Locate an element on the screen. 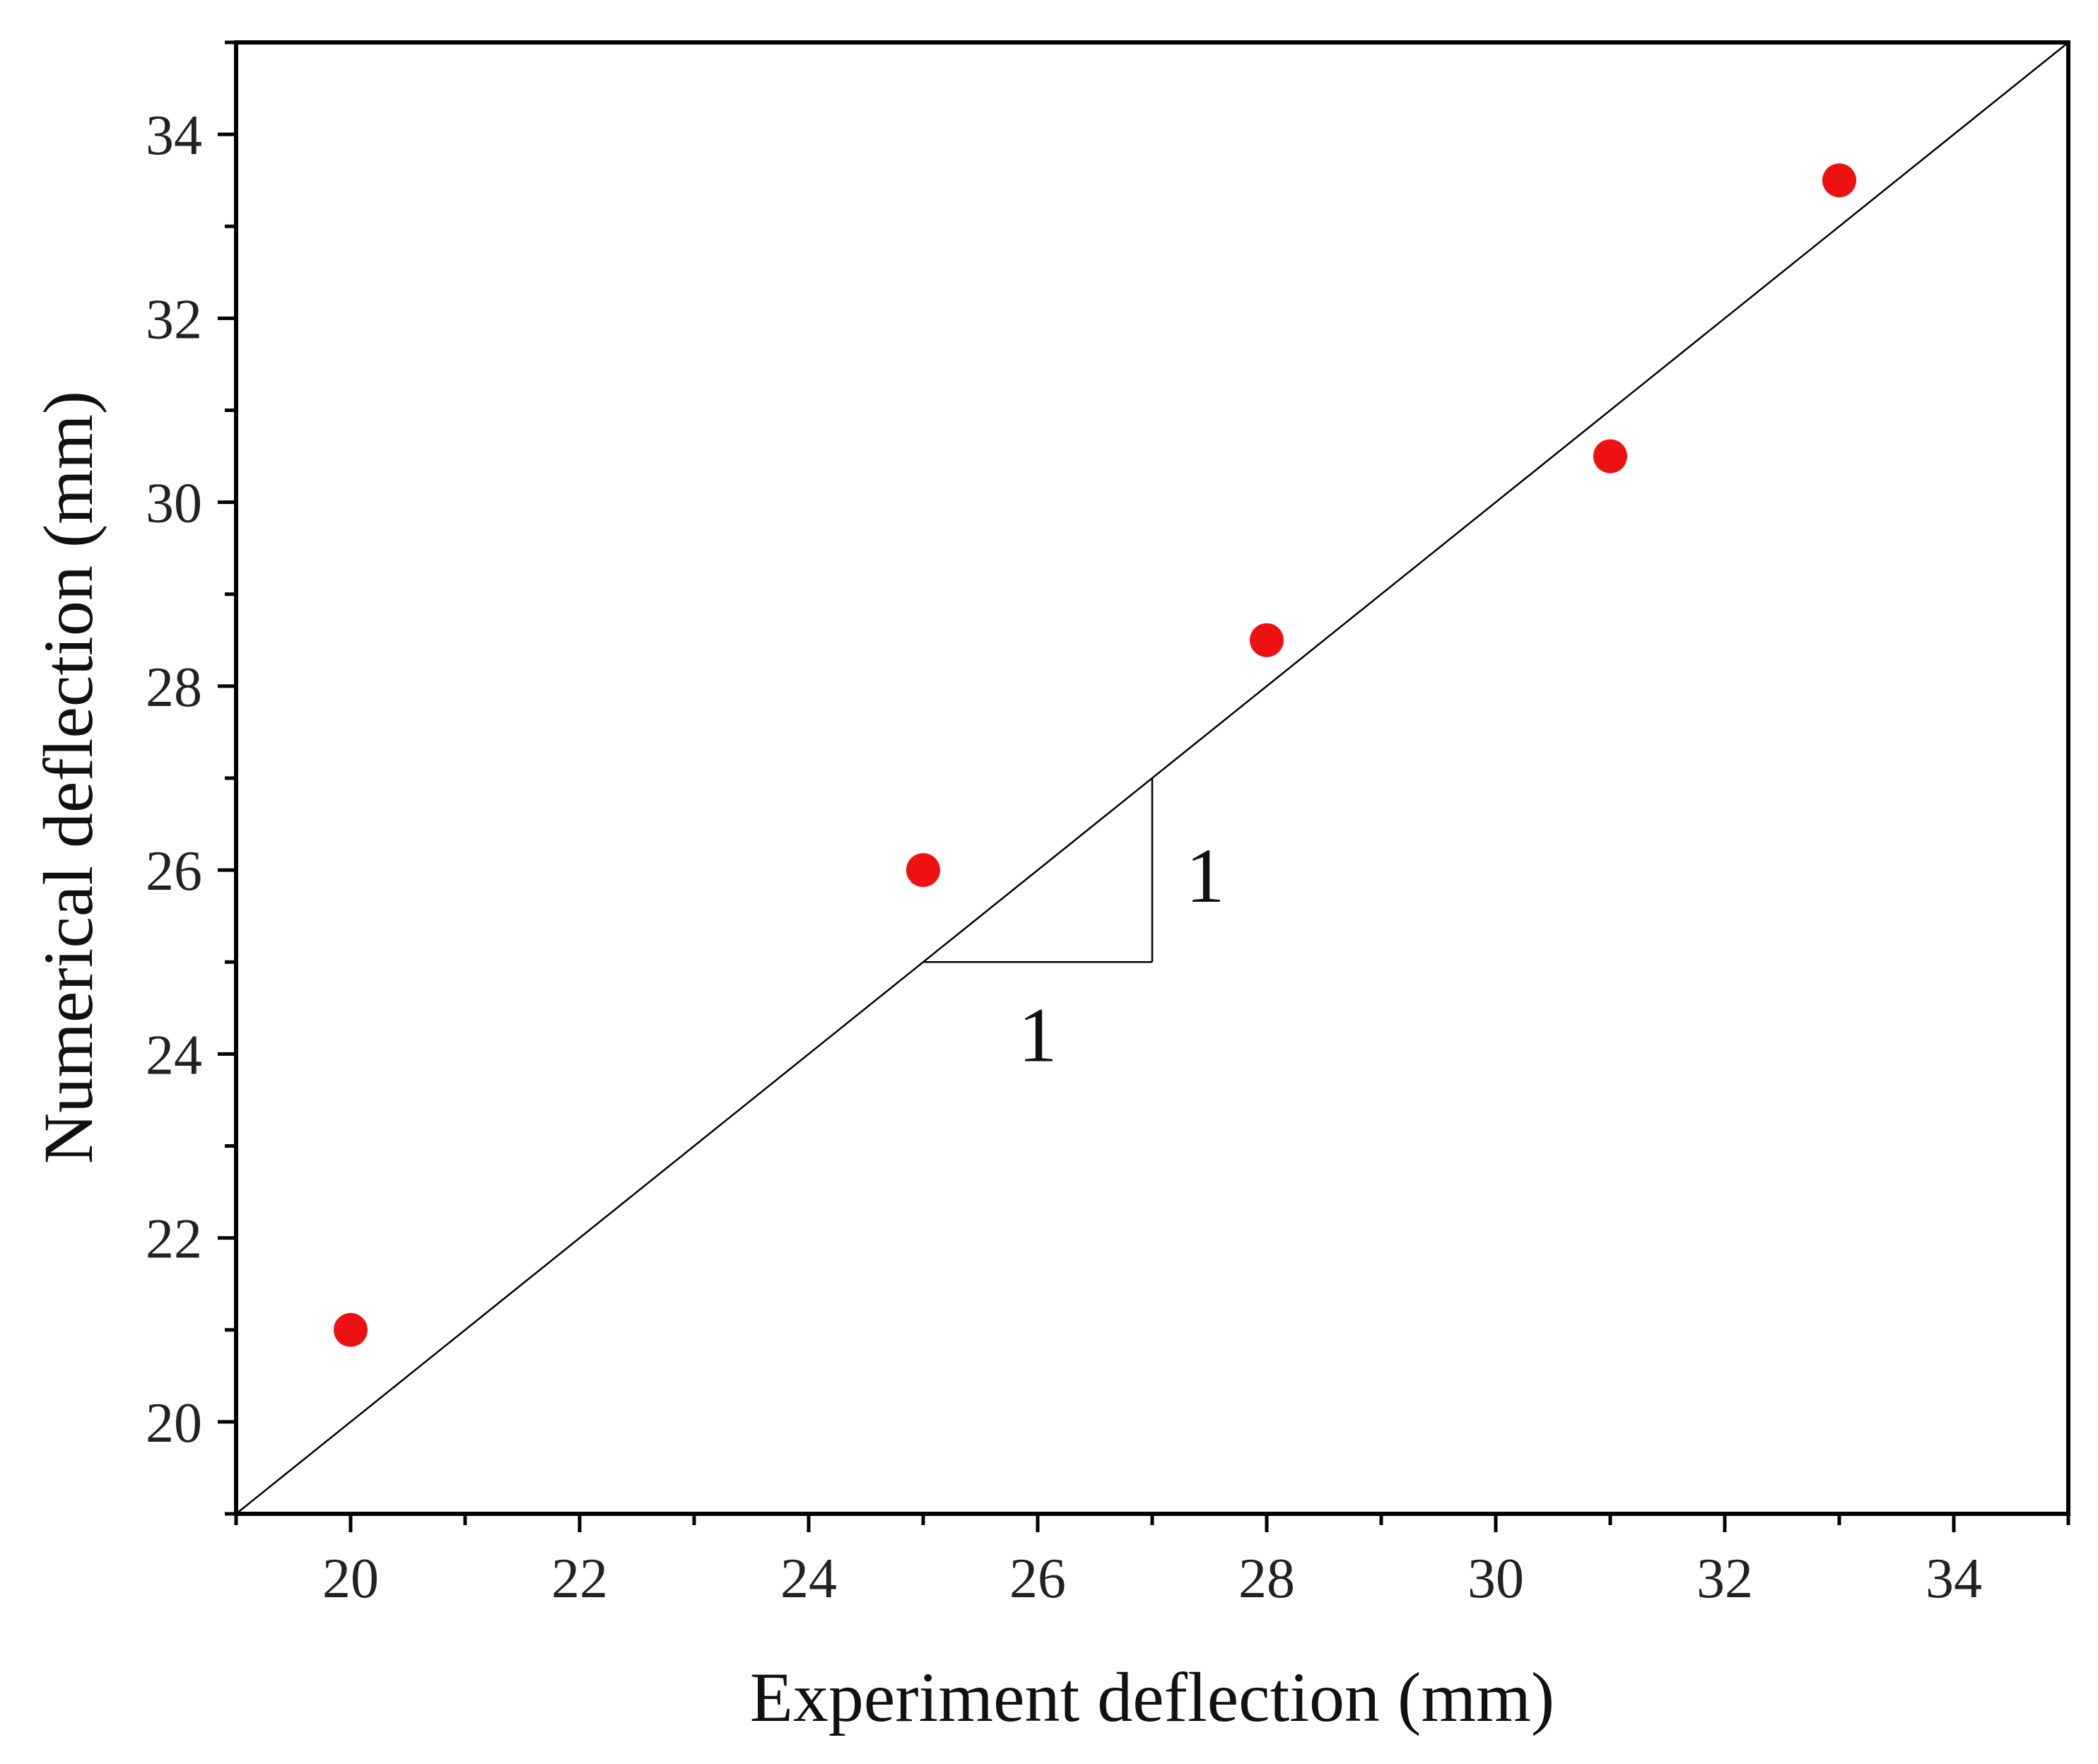 The image size is (2098, 1764). y-tick-label: 34 is located at coordinates (174, 136).